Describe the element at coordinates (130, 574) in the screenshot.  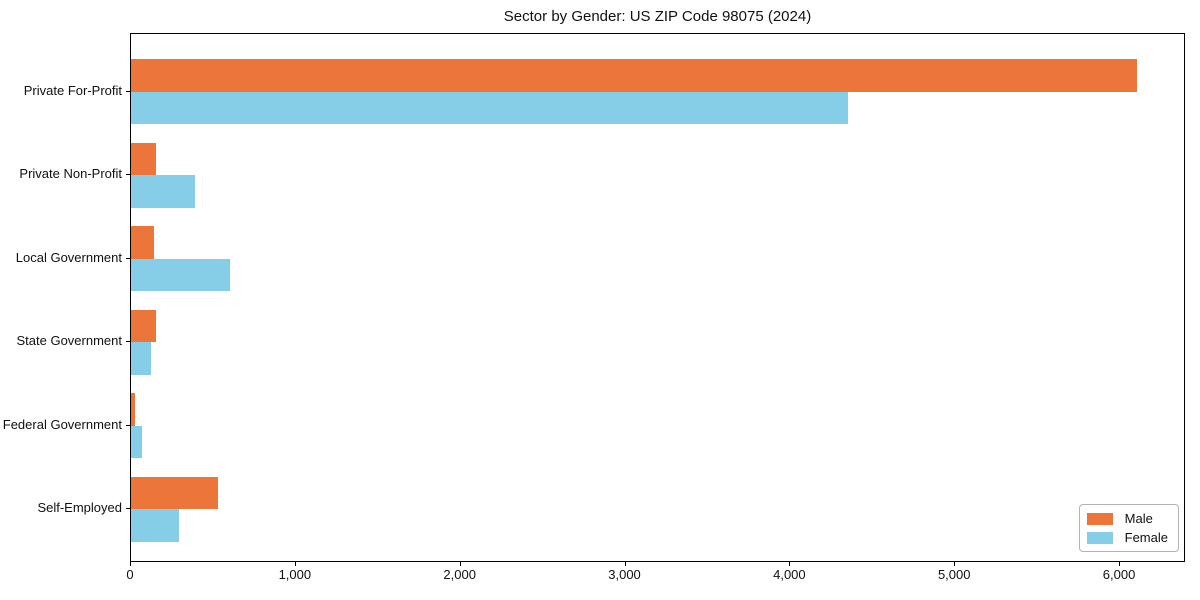
I see `x-tick-label: 0` at that location.